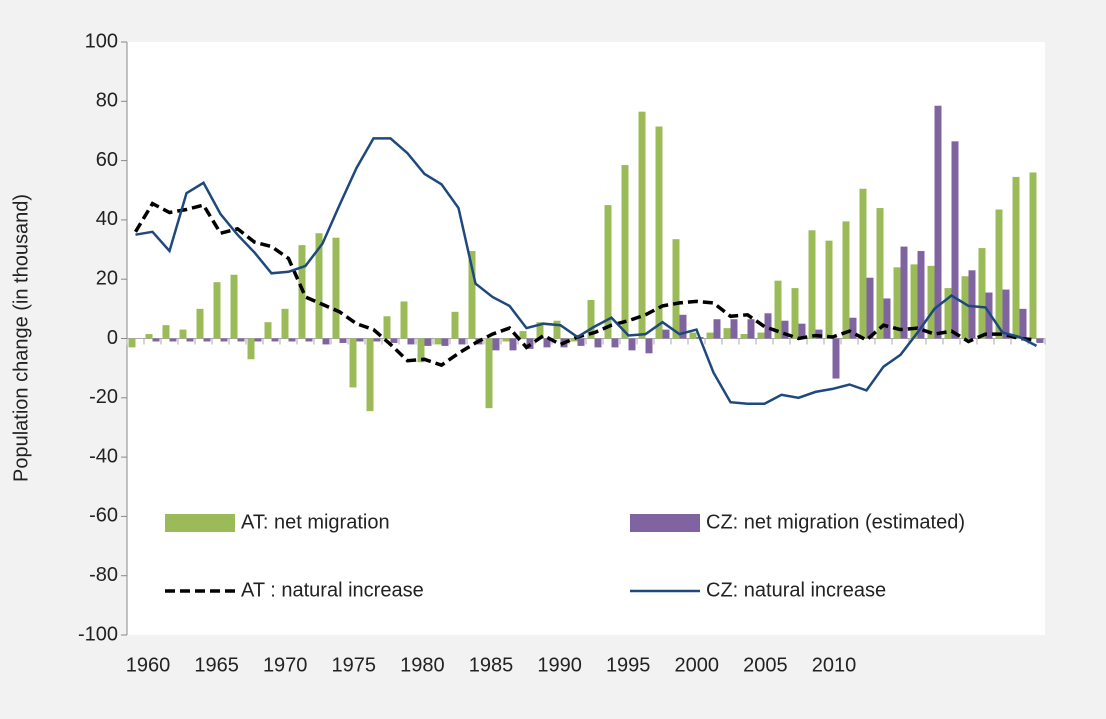 The height and width of the screenshot is (719, 1106). Describe the element at coordinates (103, 516) in the screenshot. I see `y-tick-label: -60` at that location.